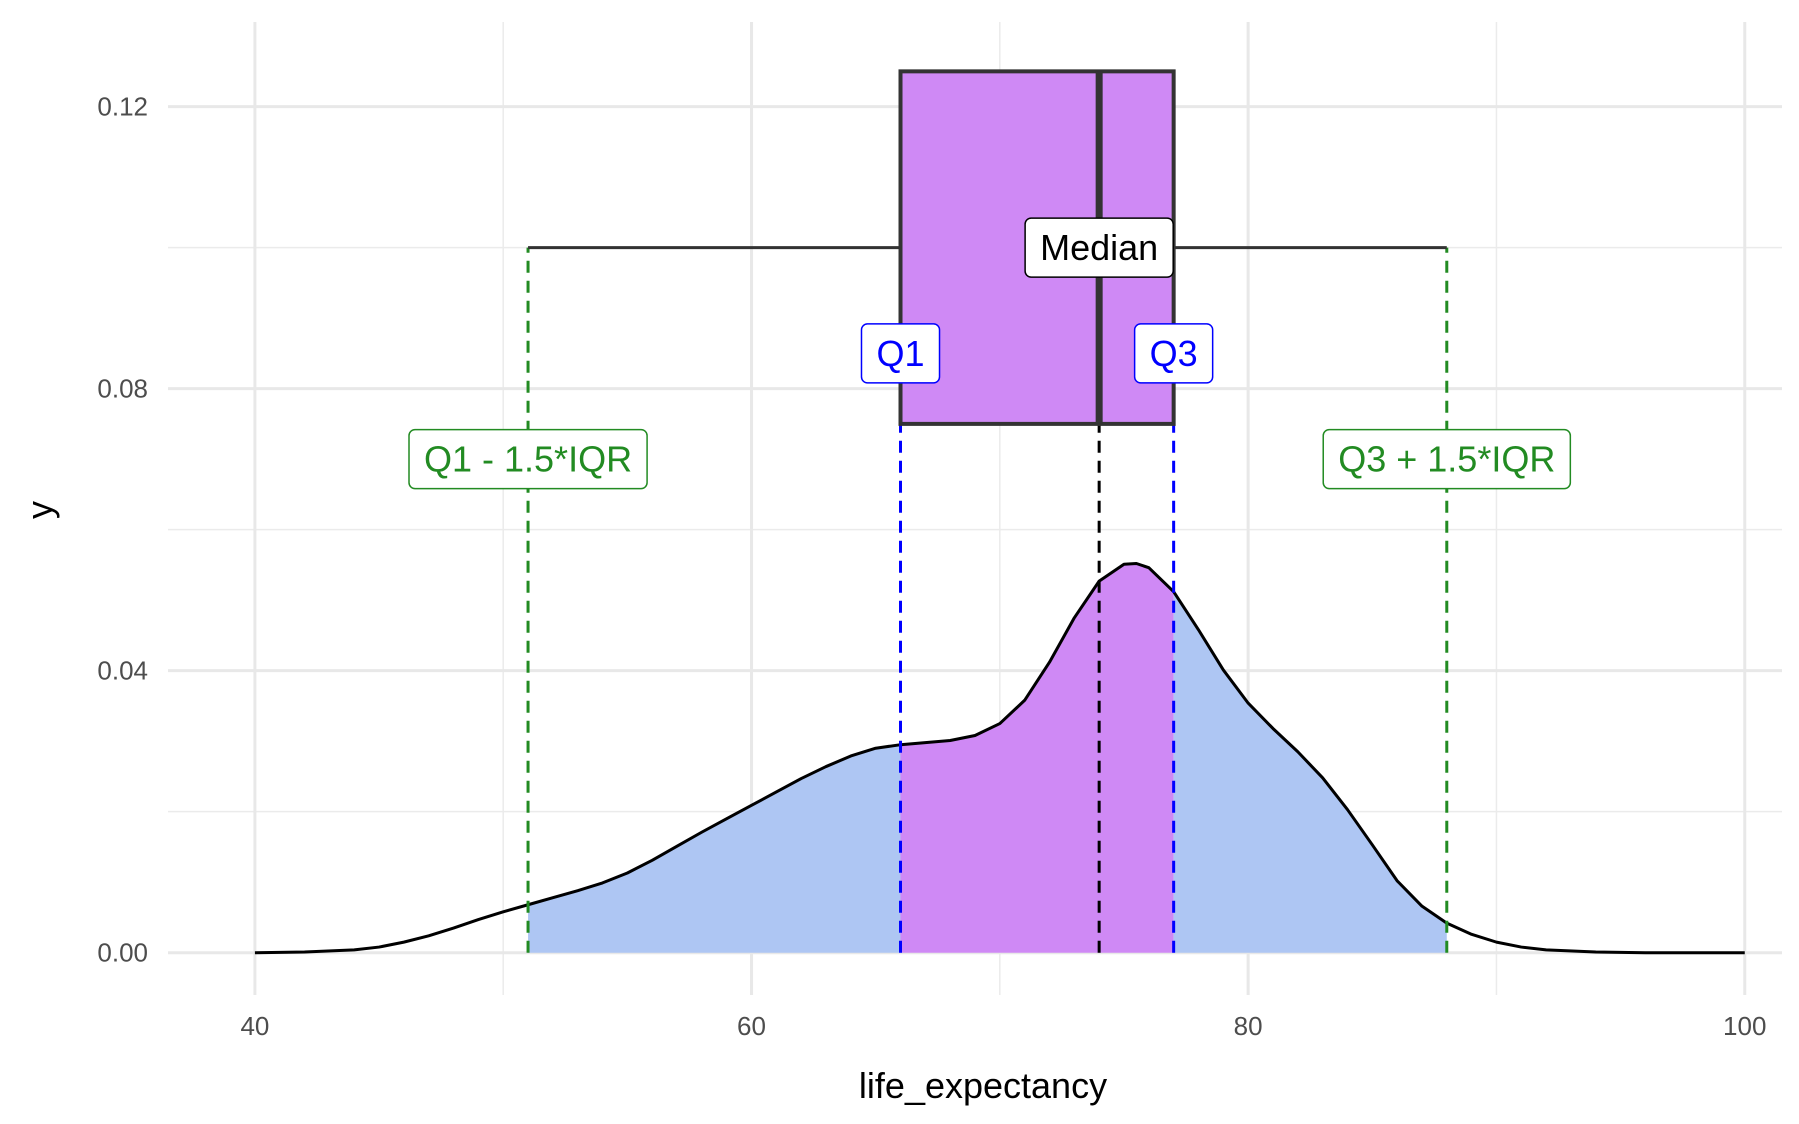  I want to click on annotation-label: Q1 - 1.5*IQR, so click(528, 459).